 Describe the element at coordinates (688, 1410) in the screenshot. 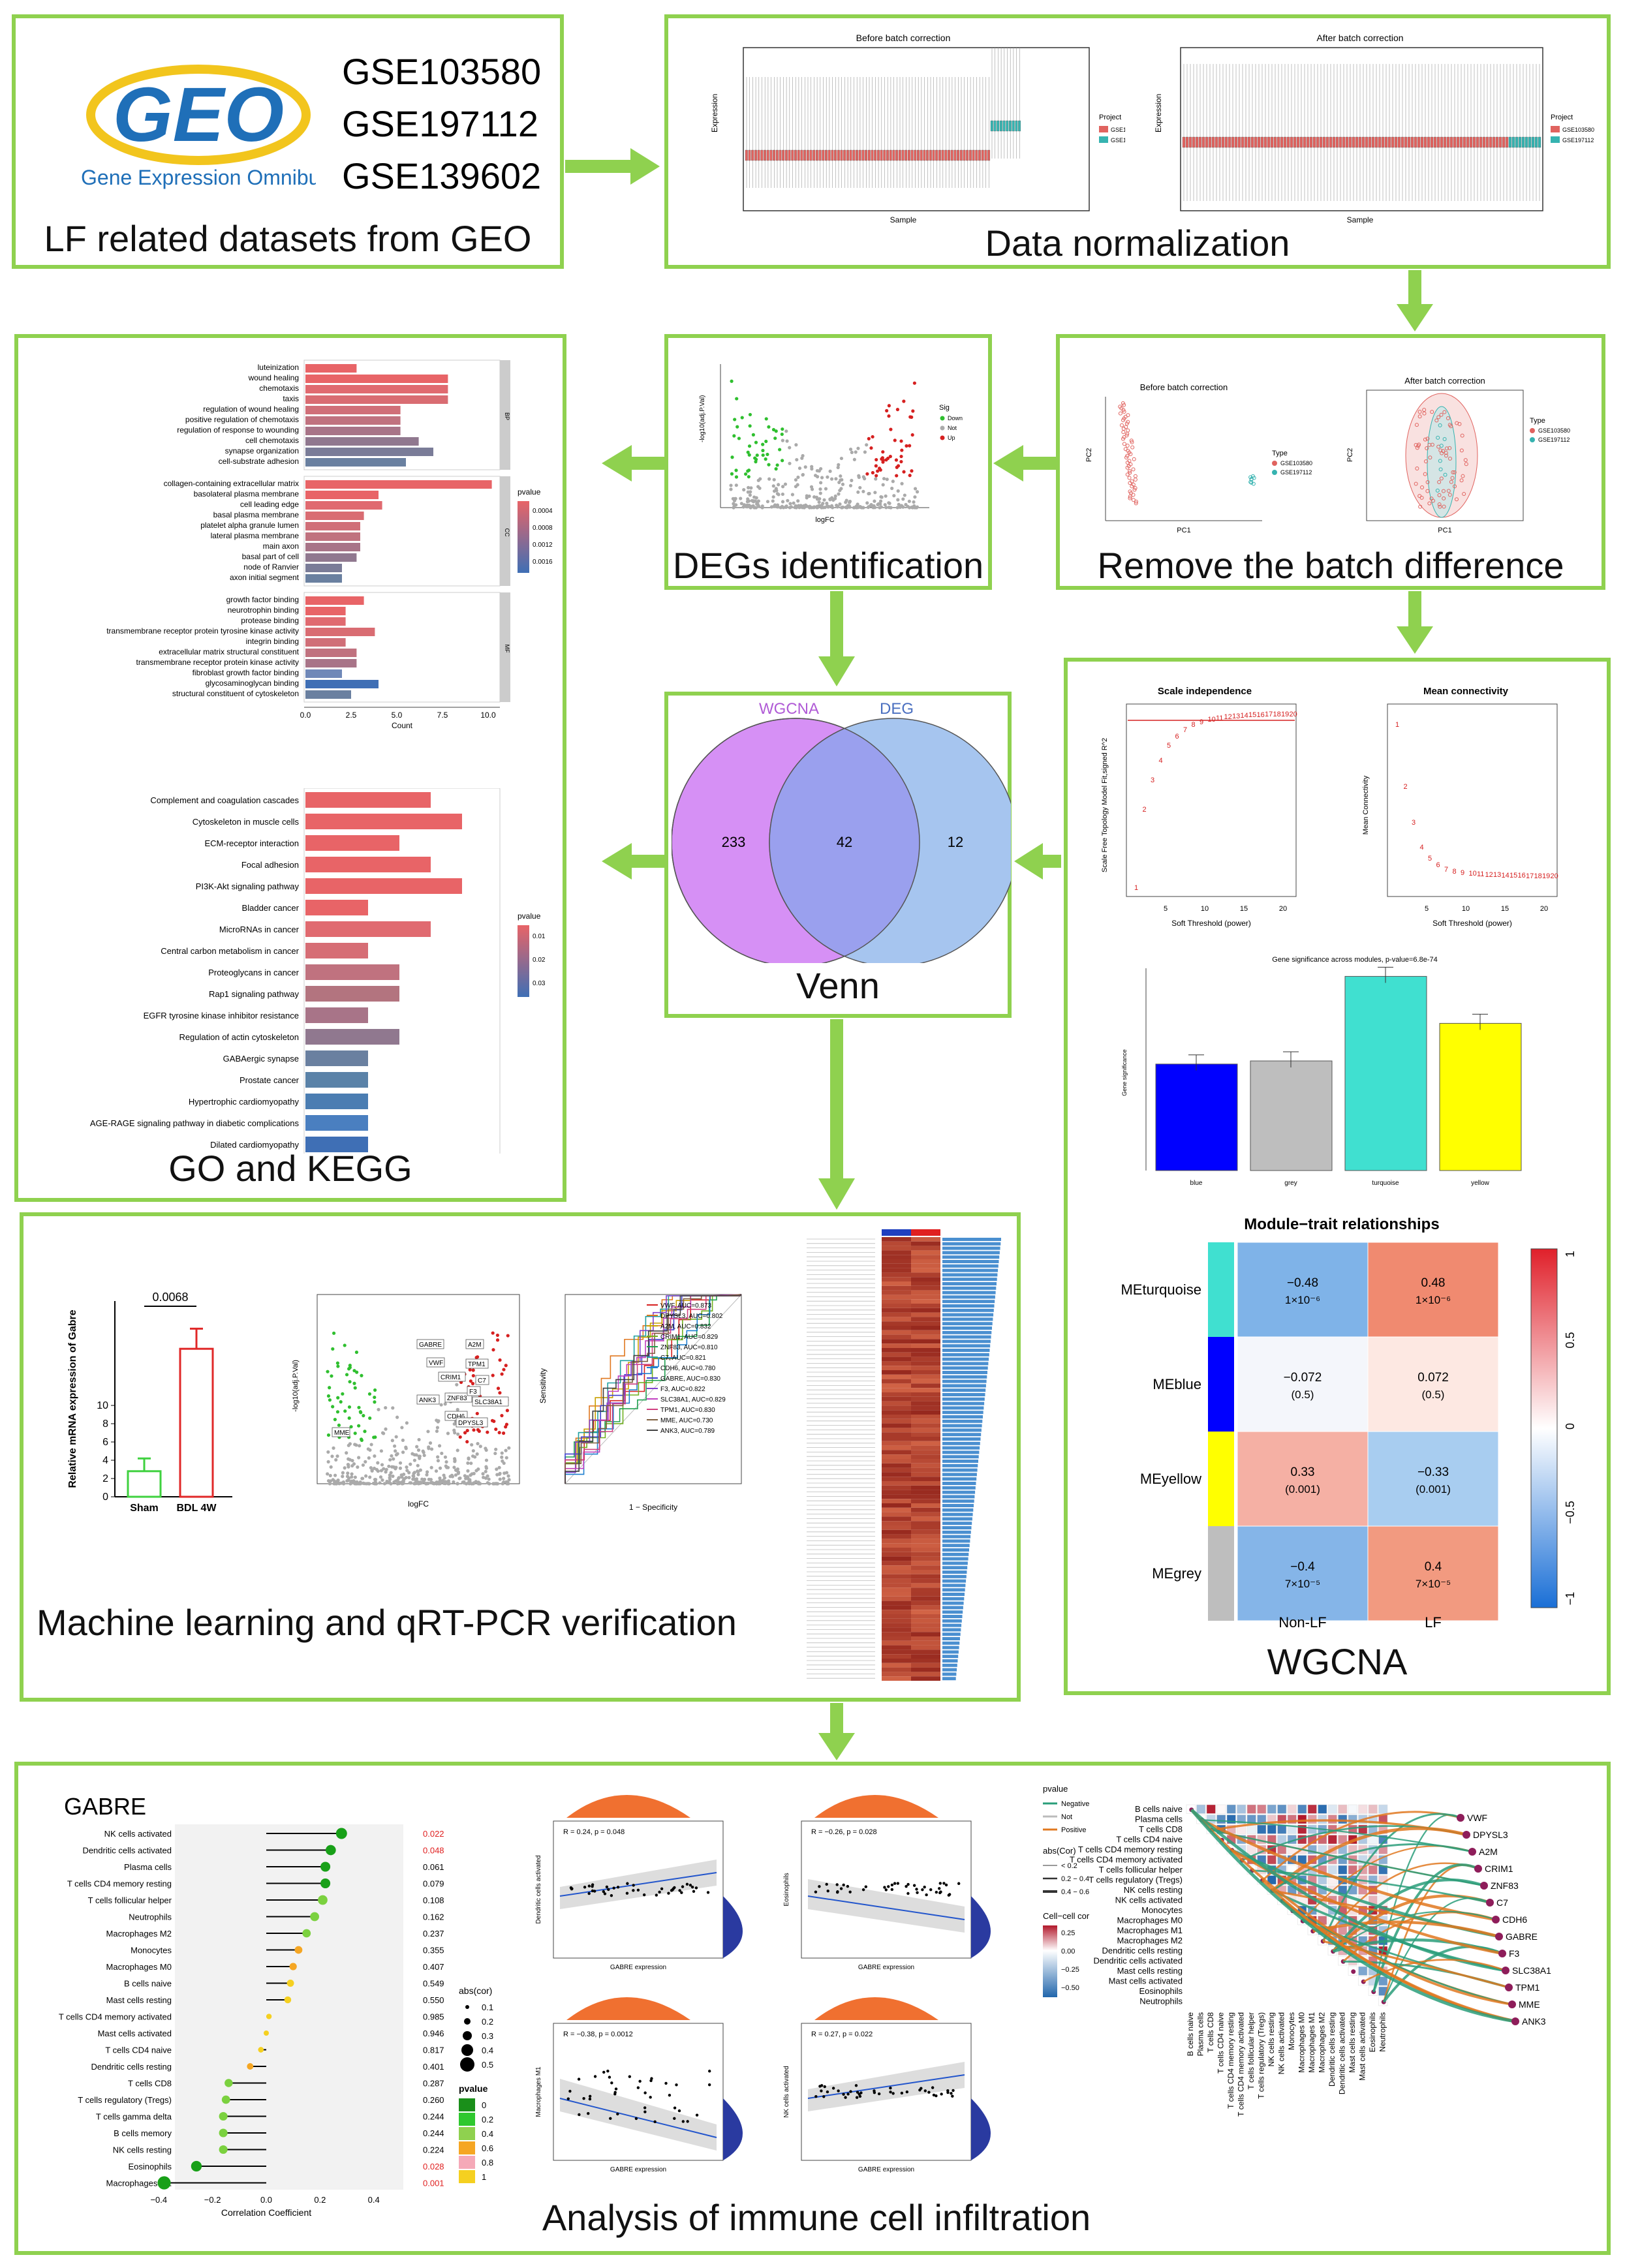

I see `roc-legend-item: TPM1, AUC=0.830` at that location.